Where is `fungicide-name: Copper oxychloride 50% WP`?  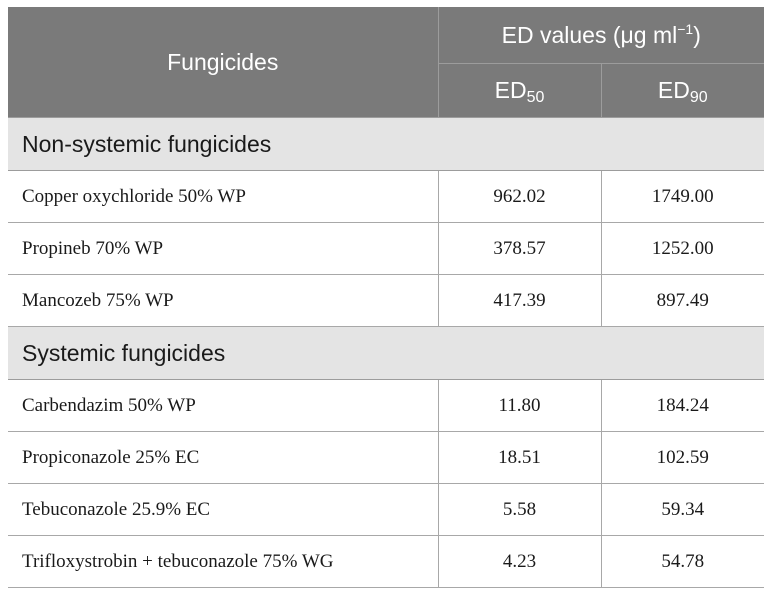 fungicide-name: Copper oxychloride 50% WP is located at coordinates (223, 196).